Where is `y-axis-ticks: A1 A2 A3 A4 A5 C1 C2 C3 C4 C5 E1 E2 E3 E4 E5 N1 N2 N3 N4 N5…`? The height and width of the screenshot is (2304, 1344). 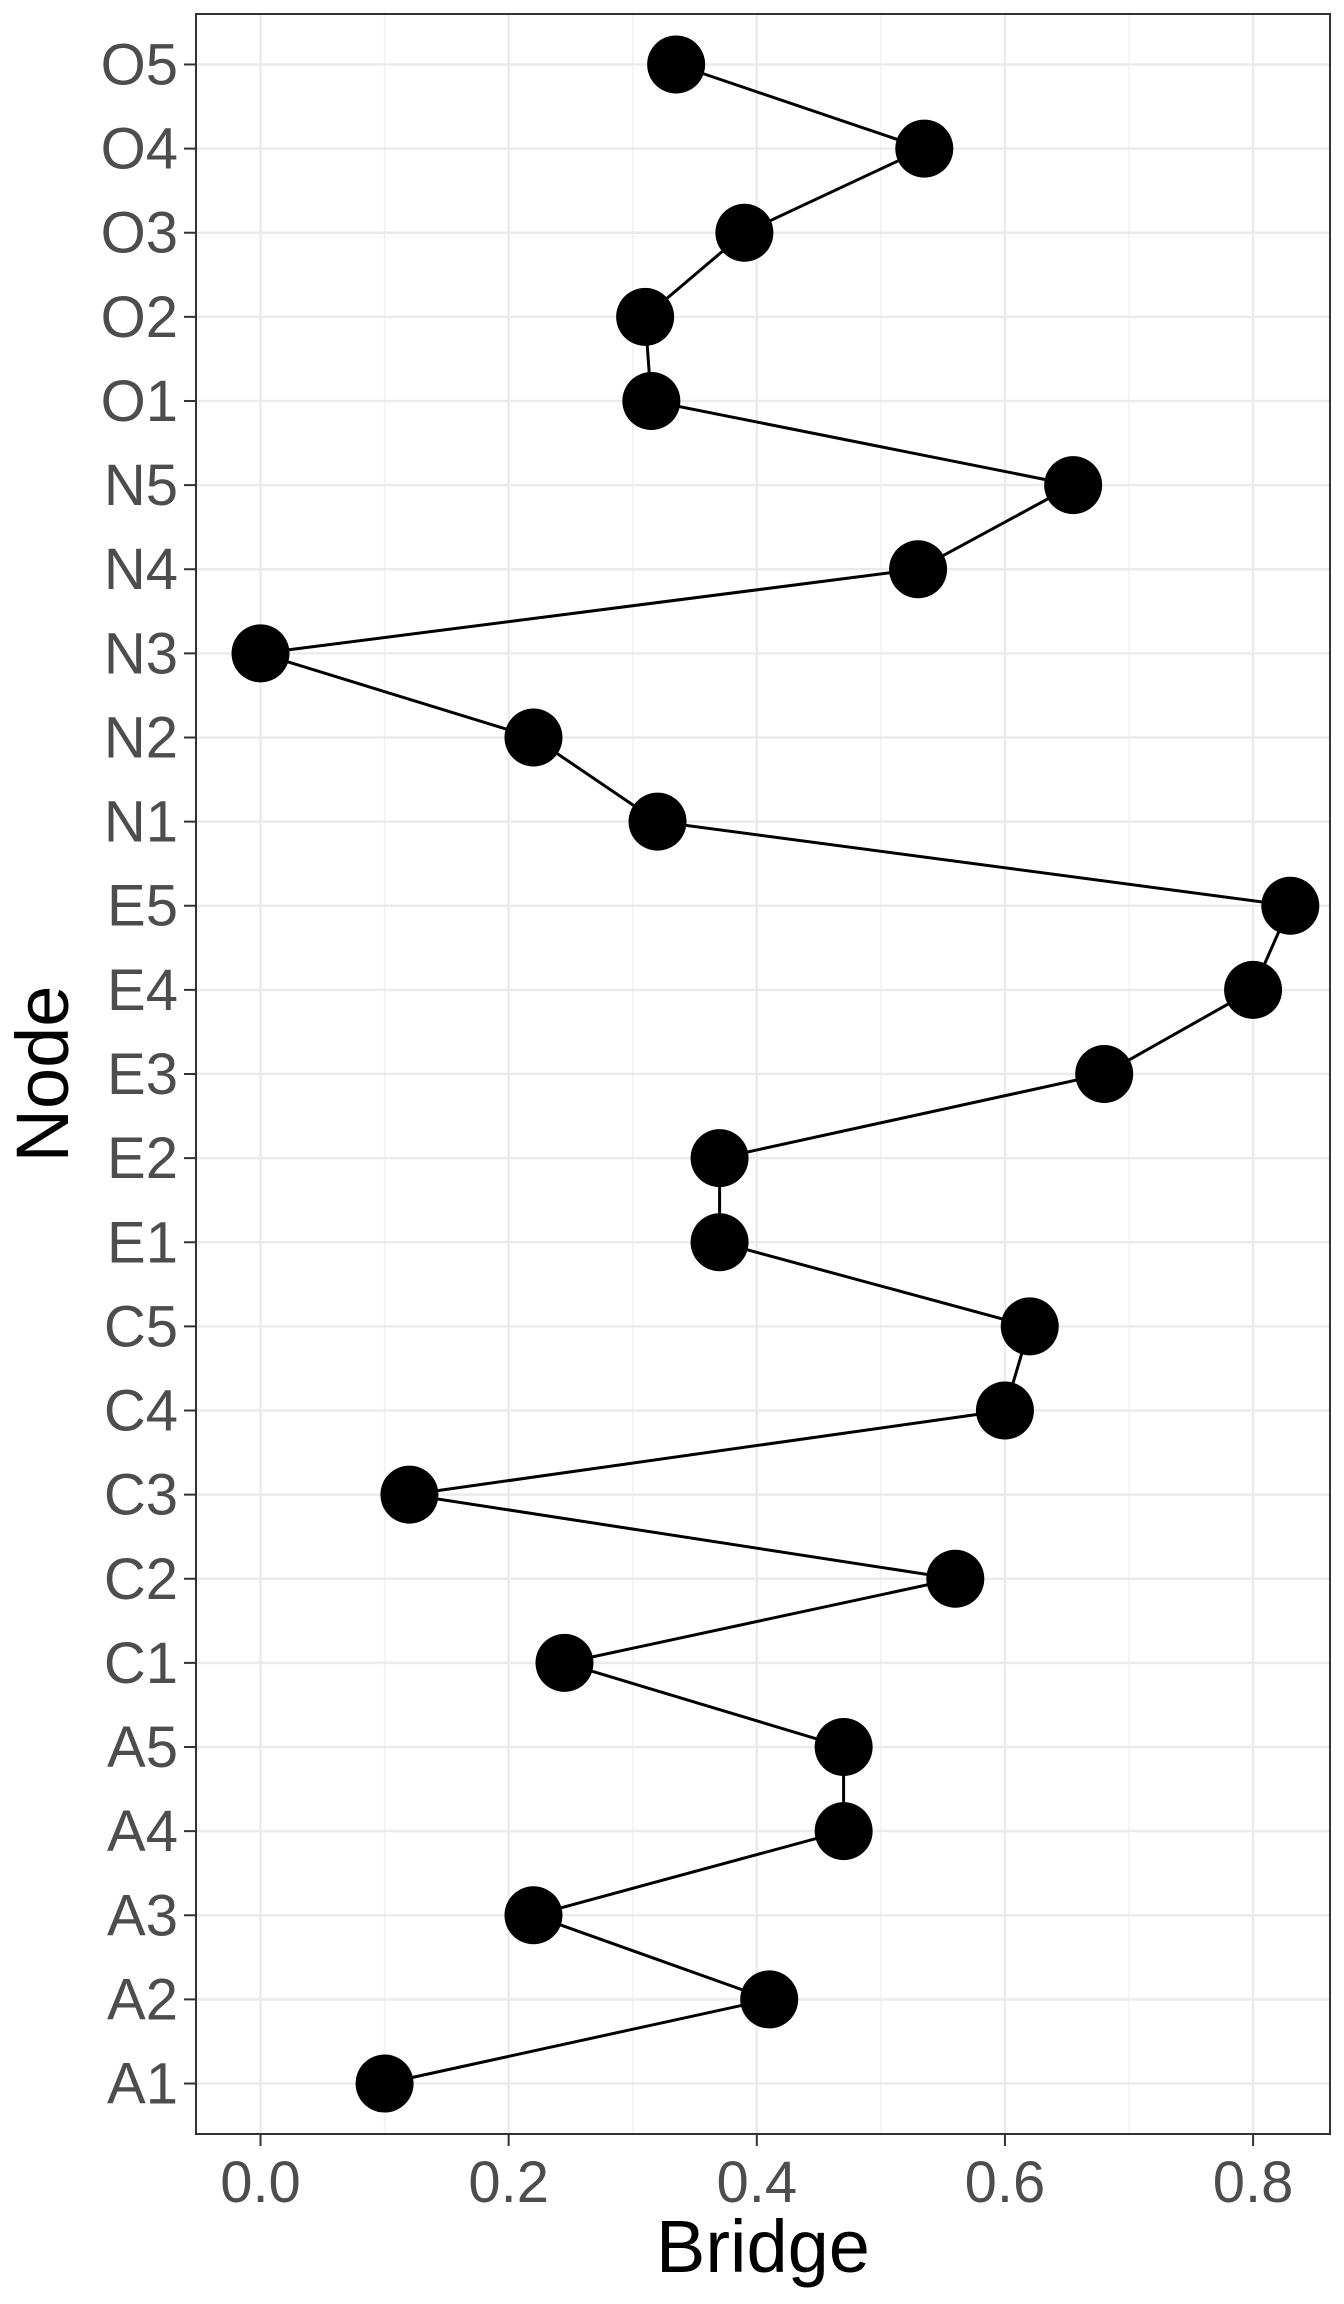
y-axis-ticks: A1 A2 A3 A4 A5 C1 C2 C3 C4 C5 E1 E2 E3 E4 E5 N1 N2 N3 N4 N5… is located at coordinates (148, 1074).